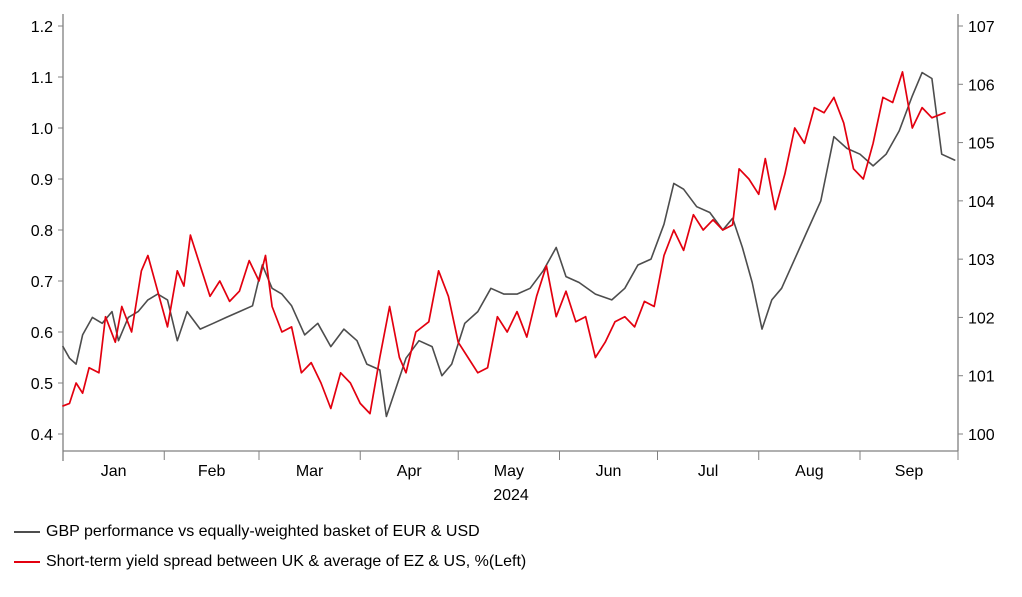 The width and height of the screenshot is (1022, 597). I want to click on right-tick-label: 107, so click(981, 27).